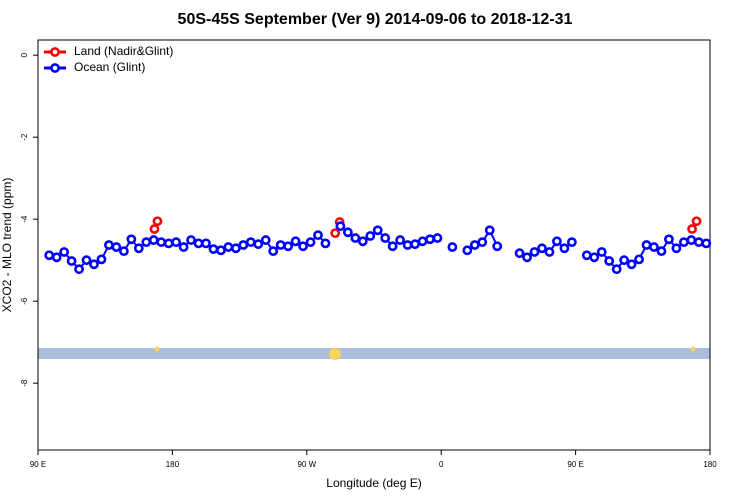 This screenshot has height=500, width=750. I want to click on y-tick-label: -4, so click(24, 219).